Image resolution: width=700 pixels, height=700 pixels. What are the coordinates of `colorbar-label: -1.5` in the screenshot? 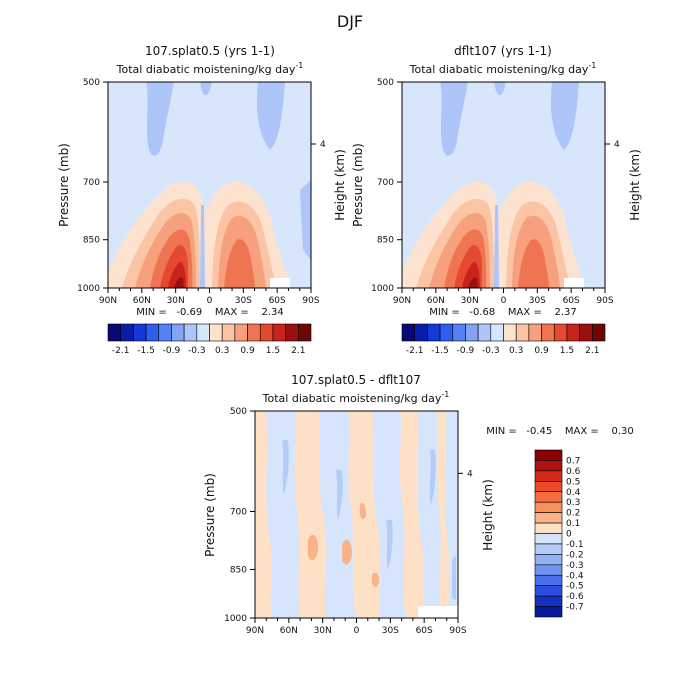 It's located at (440, 351).